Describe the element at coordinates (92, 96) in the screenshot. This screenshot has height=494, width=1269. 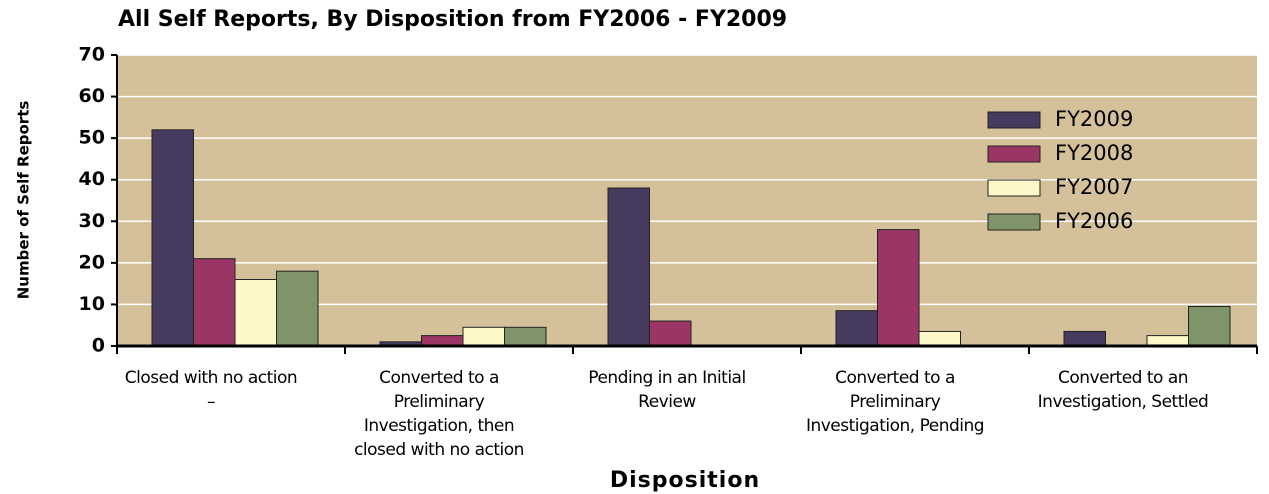
I see `y-tick-label: 60` at that location.